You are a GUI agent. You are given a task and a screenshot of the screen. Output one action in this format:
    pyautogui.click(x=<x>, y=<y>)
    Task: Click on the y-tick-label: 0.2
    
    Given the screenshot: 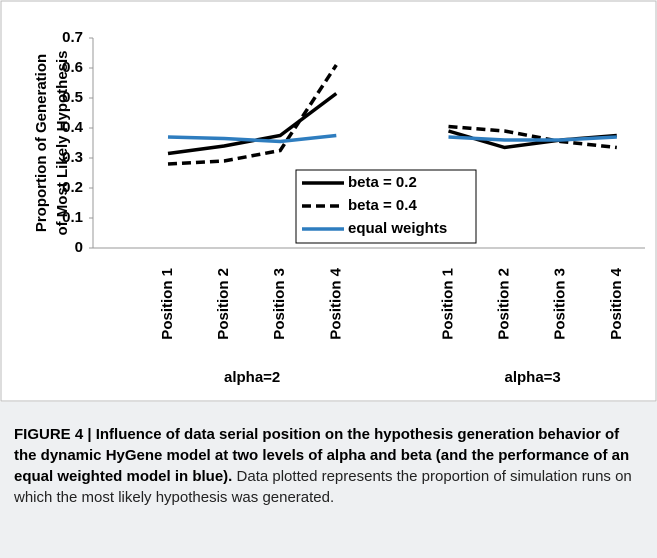 What is the action you would take?
    pyautogui.click(x=72, y=187)
    